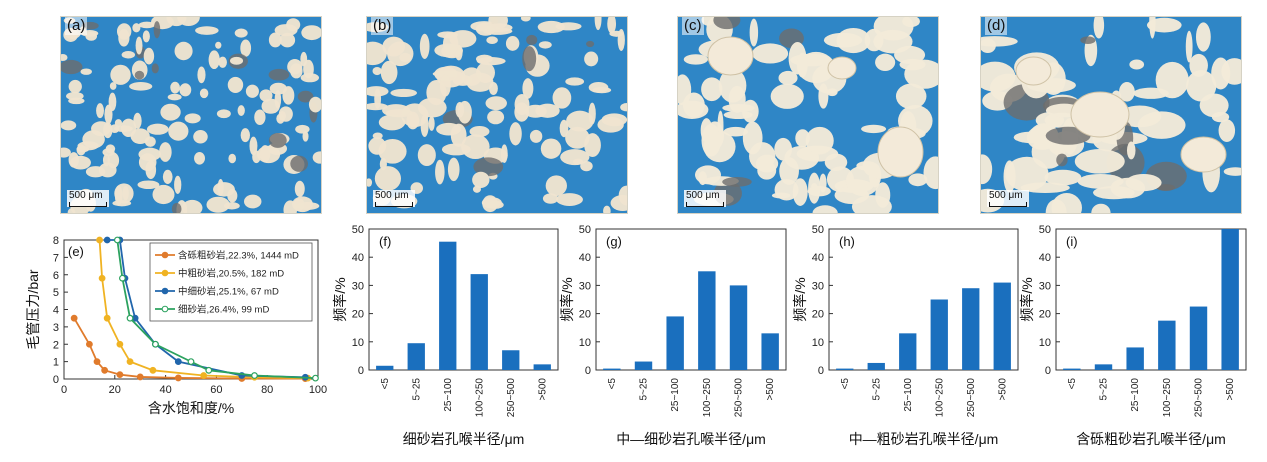 This screenshot has height=462, width=1267. What do you see at coordinates (612, 384) in the screenshot?
I see `x-tick-label: <5` at bounding box center [612, 384].